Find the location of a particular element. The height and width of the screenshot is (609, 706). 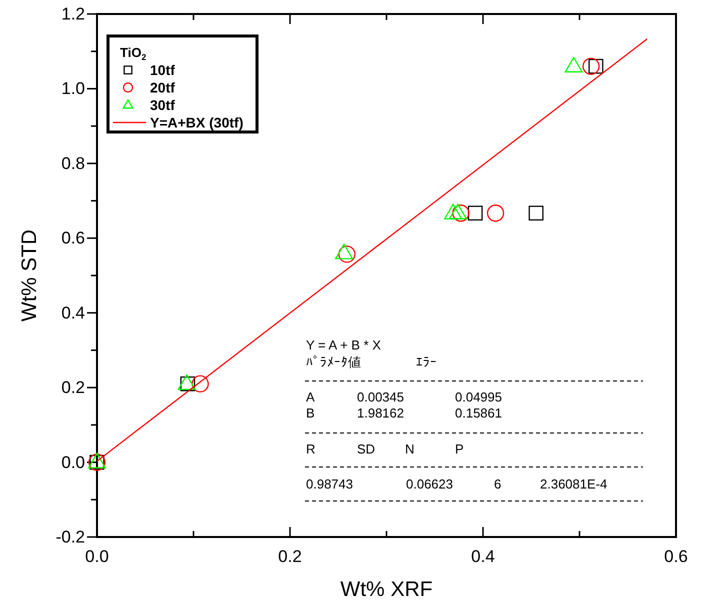

annotation: P is located at coordinates (459, 449).